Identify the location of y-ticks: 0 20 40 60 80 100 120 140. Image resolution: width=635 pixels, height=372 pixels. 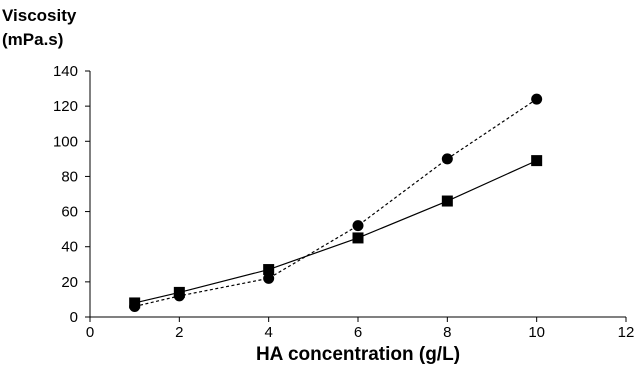
(71, 194).